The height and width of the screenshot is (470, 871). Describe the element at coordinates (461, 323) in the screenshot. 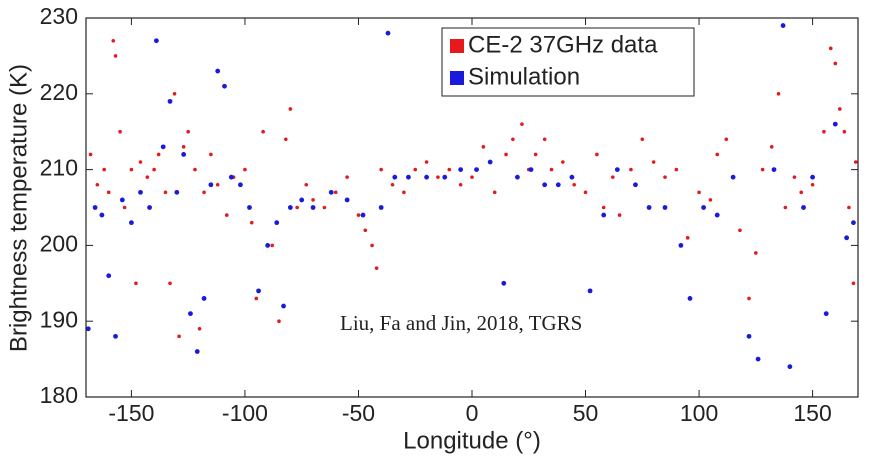

I see `annotation: Liu, Fa and Jin, 2018, TGRS` at that location.